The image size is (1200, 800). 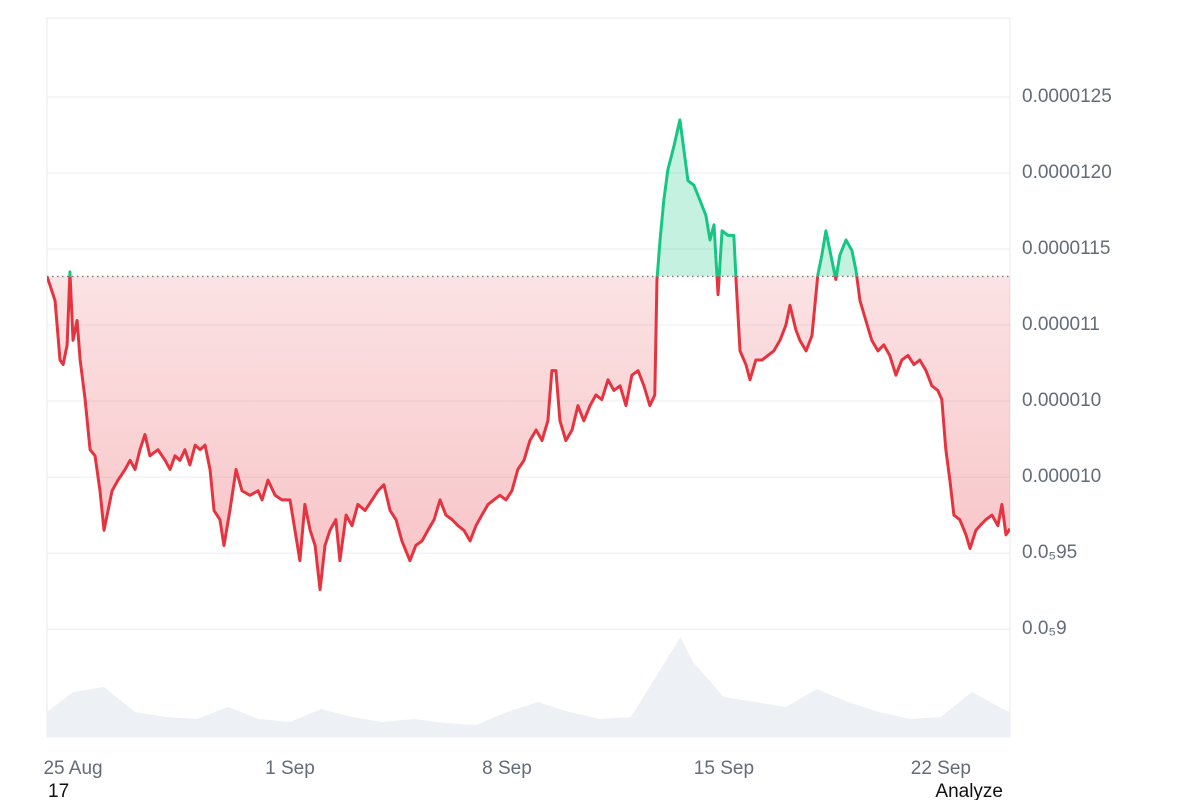 I want to click on y-tick-label: 0.0000115, so click(x=1066, y=248).